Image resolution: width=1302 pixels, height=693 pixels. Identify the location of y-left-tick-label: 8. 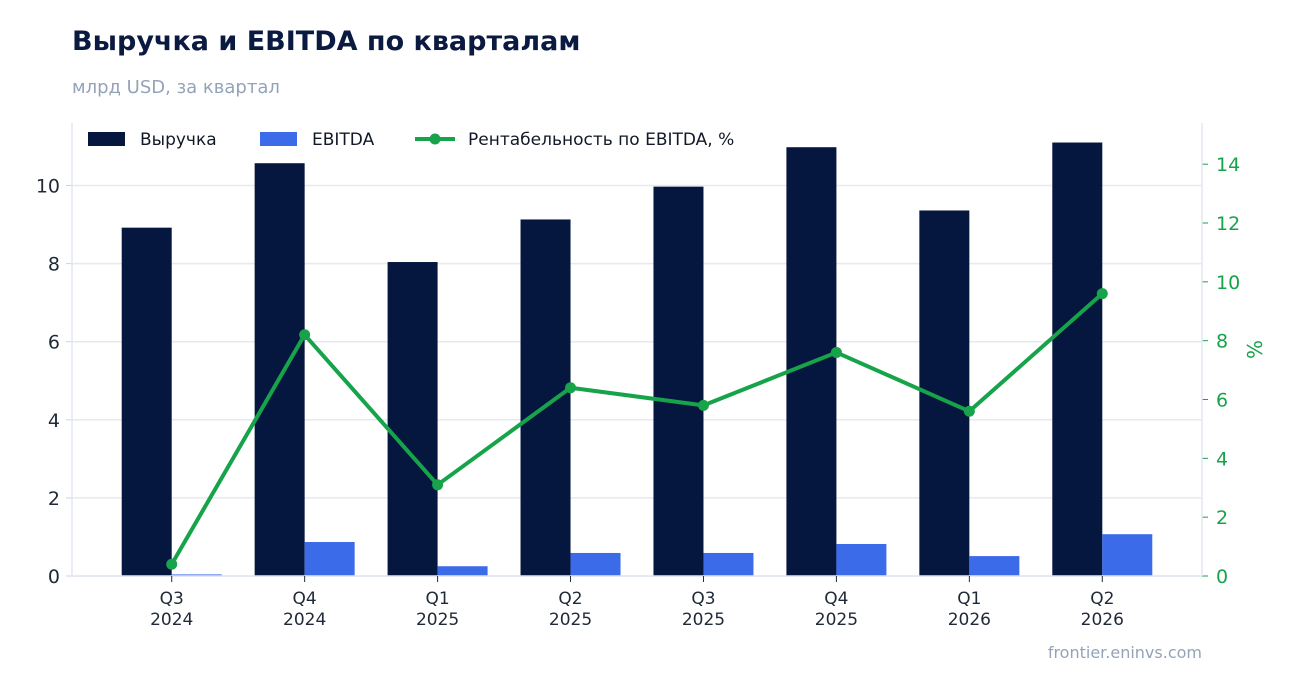
(54, 265).